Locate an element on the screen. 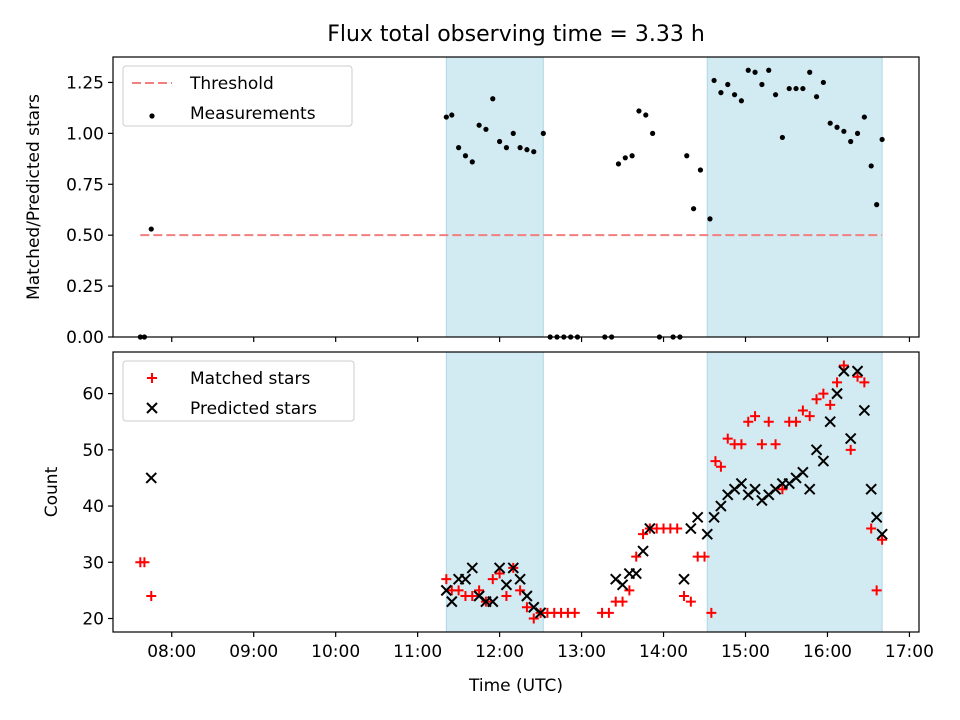 The image size is (960, 720). panel-1-legend-label-1: Predicted stars is located at coordinates (253, 409).